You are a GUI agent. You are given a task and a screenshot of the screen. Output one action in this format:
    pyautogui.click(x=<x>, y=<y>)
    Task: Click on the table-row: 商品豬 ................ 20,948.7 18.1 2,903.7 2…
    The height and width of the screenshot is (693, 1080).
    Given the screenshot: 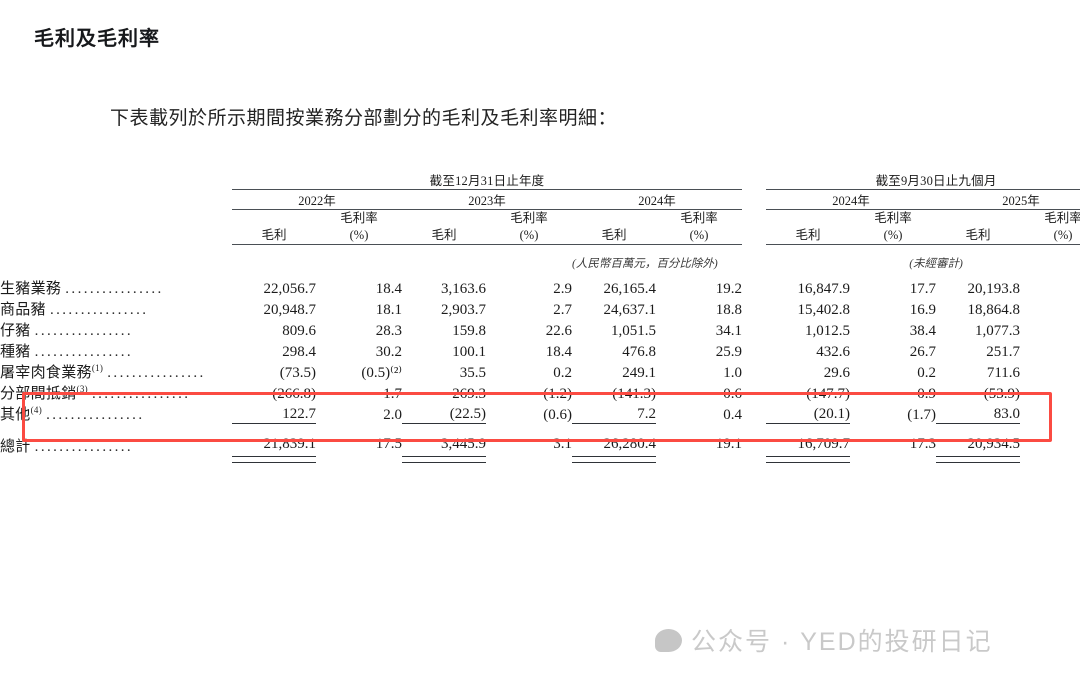 What is the action you would take?
    pyautogui.click(x=540, y=308)
    